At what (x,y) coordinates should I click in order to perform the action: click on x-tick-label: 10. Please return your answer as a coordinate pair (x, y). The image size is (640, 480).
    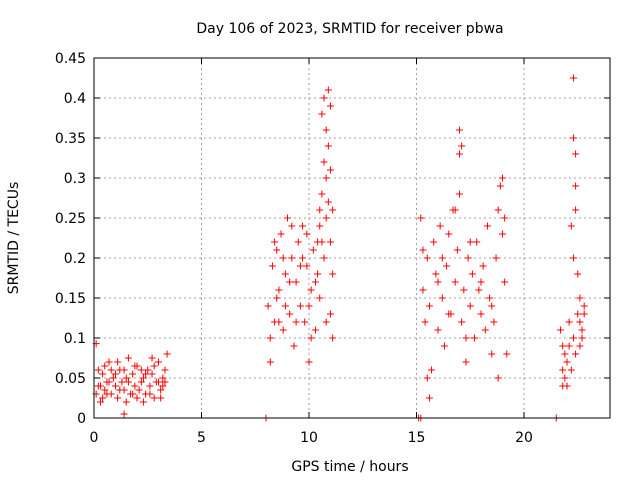
    Looking at the image, I should click on (309, 438).